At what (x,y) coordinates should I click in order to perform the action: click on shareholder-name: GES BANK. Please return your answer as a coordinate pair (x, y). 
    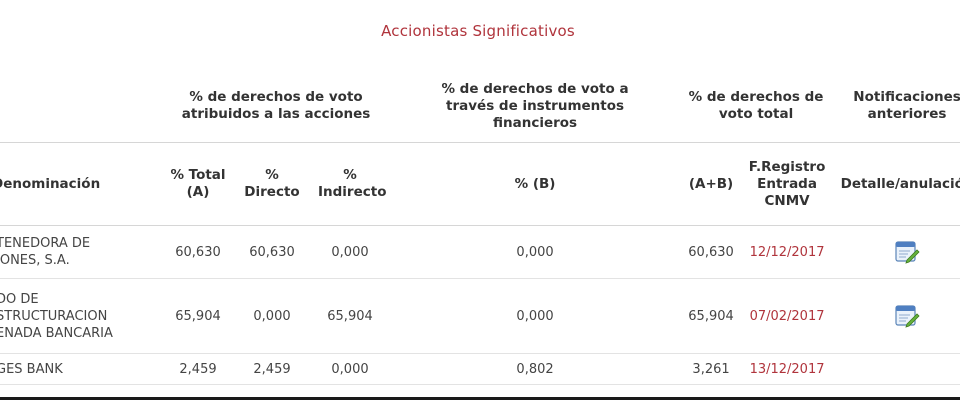
    Looking at the image, I should click on (81, 369).